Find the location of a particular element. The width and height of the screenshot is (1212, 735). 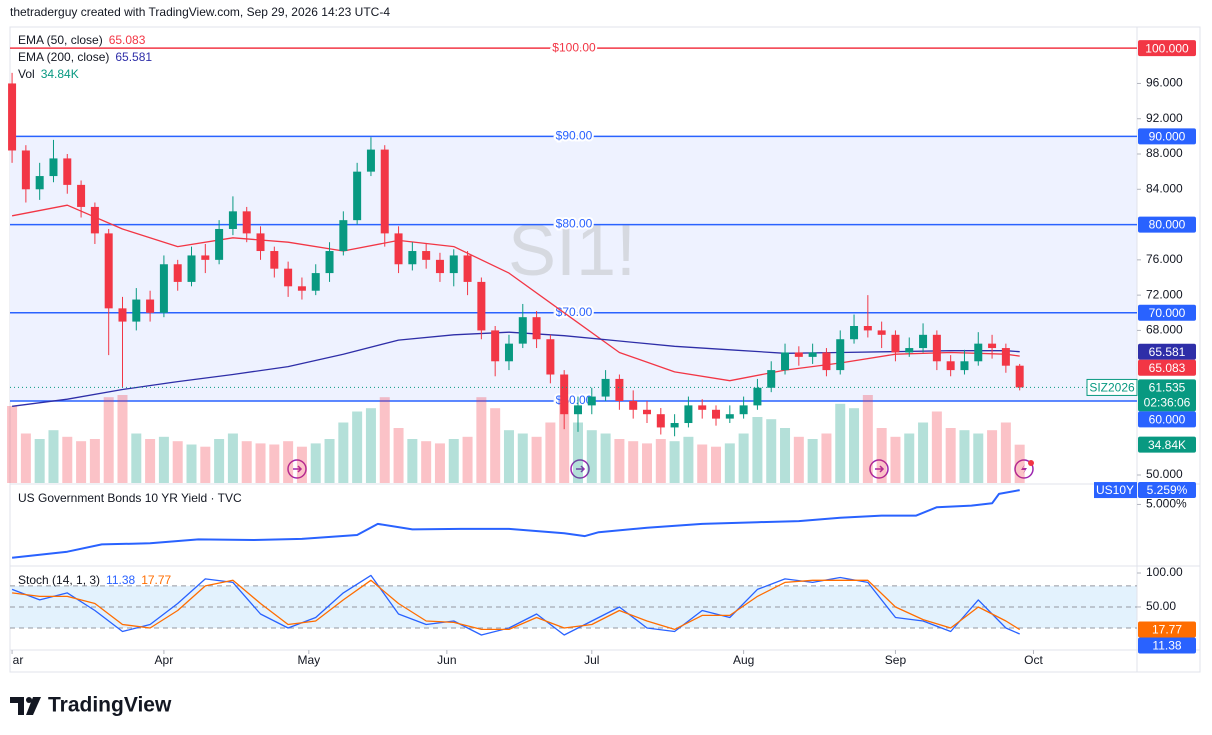

y-tick-label: 72.000 is located at coordinates (1164, 294).